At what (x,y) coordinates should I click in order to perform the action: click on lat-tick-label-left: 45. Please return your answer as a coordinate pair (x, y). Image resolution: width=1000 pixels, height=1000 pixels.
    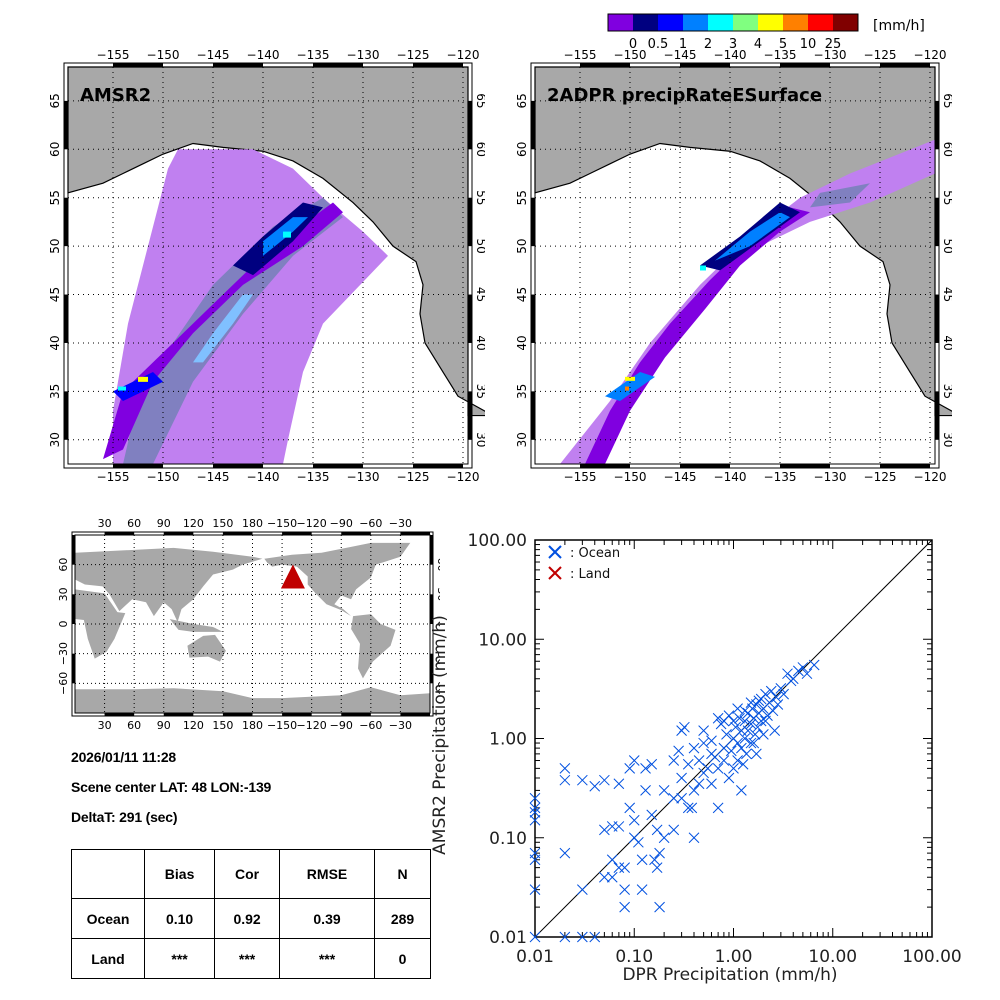
    Looking at the image, I should click on (522, 294).